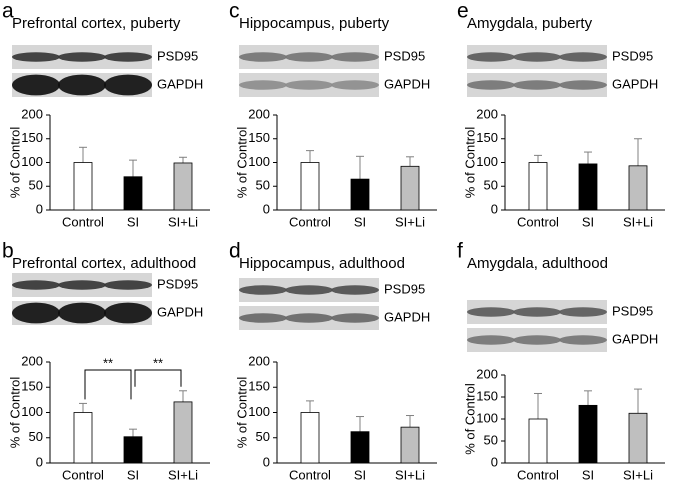 The height and width of the screenshot is (486, 676). Describe the element at coordinates (530, 23) in the screenshot. I see `panel-title: Amygdala, puberty` at that location.